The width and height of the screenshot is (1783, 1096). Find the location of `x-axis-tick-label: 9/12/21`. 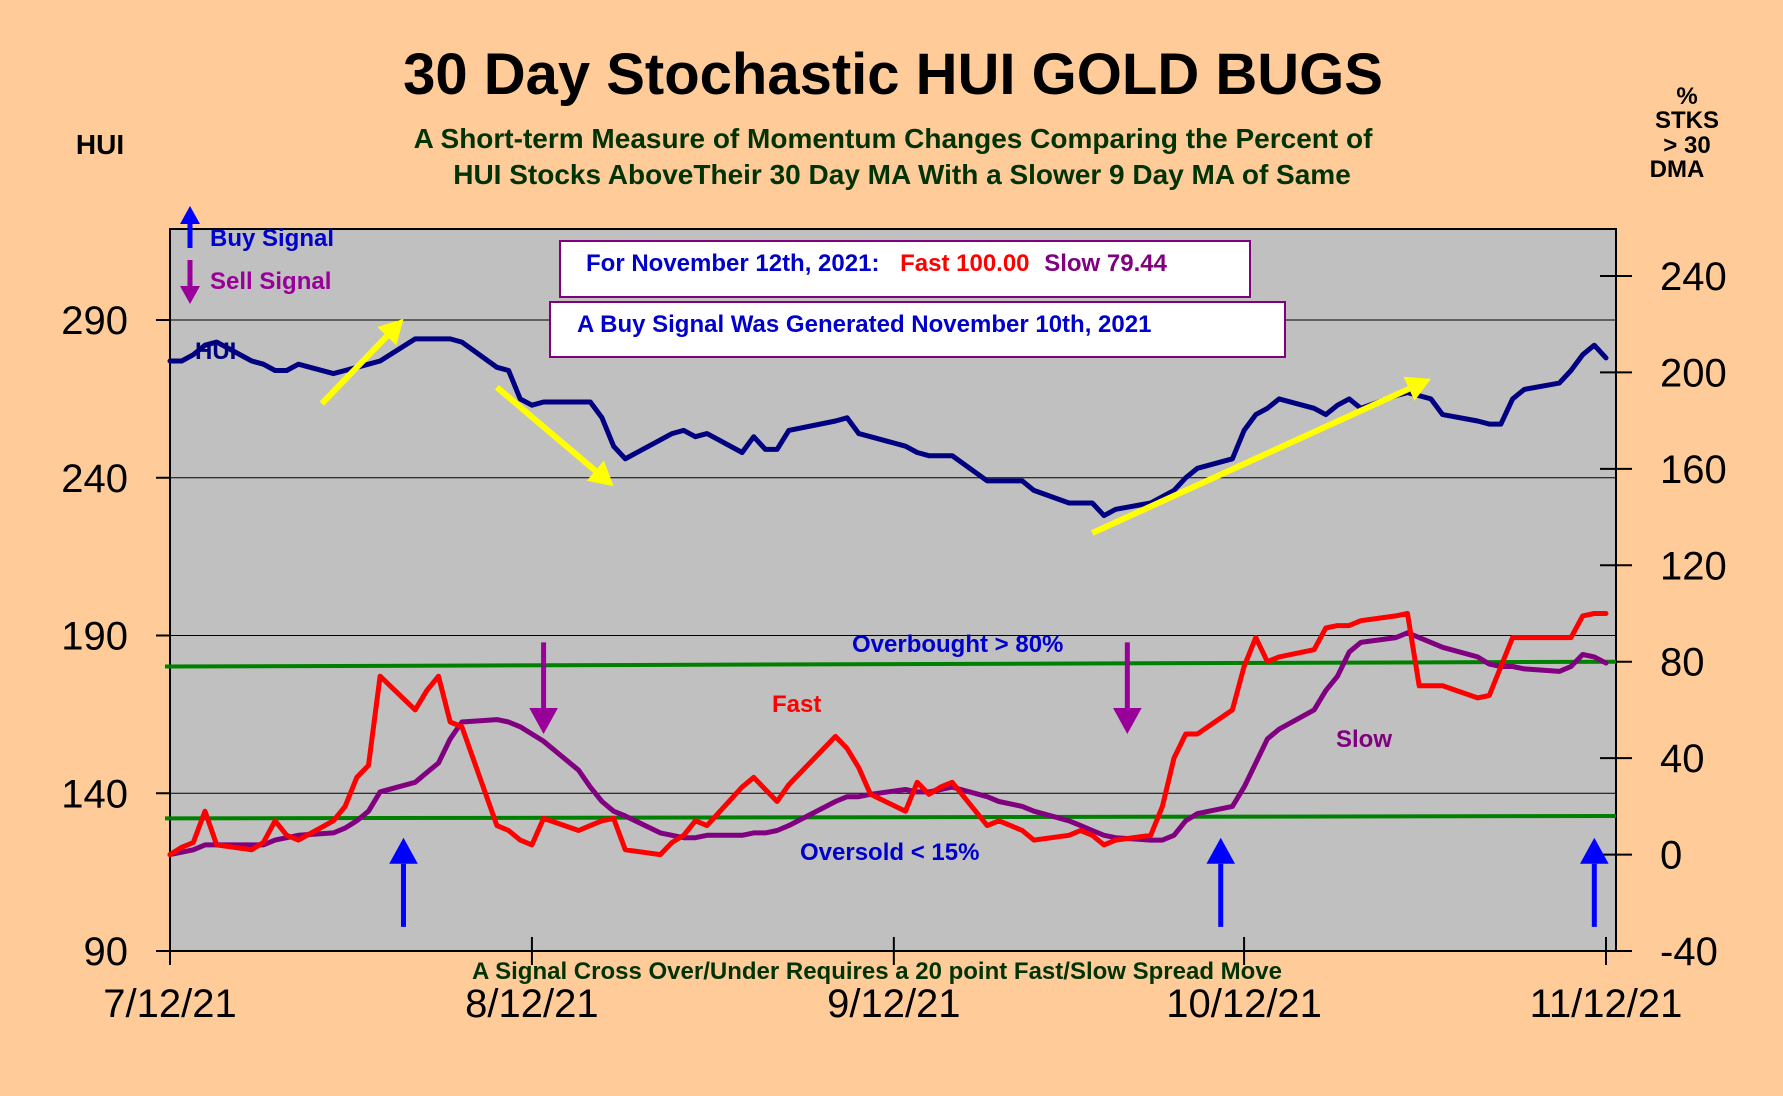

x-axis-tick-label: 9/12/21 is located at coordinates (893, 1004).